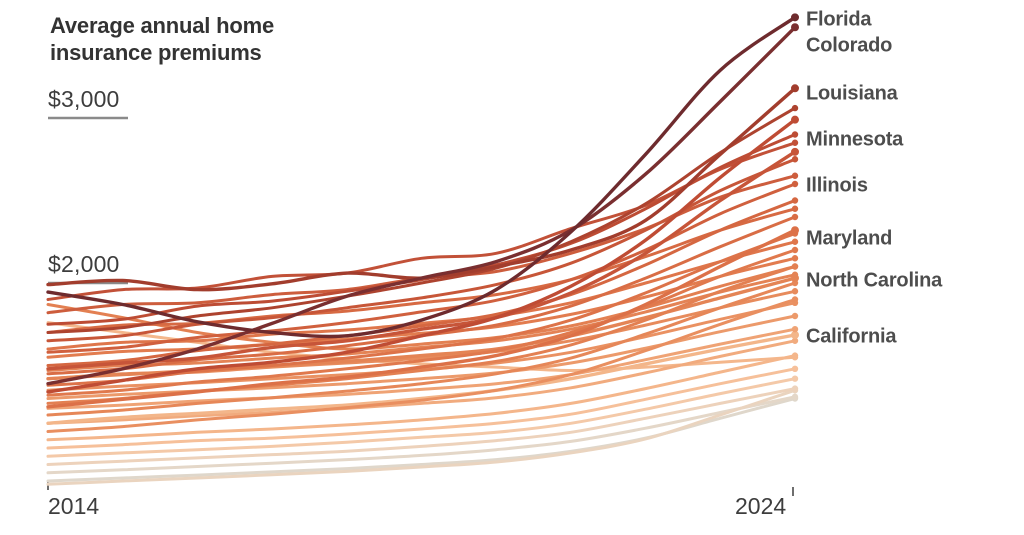  I want to click on background-line-24-endpoint-dot, so click(795, 378).